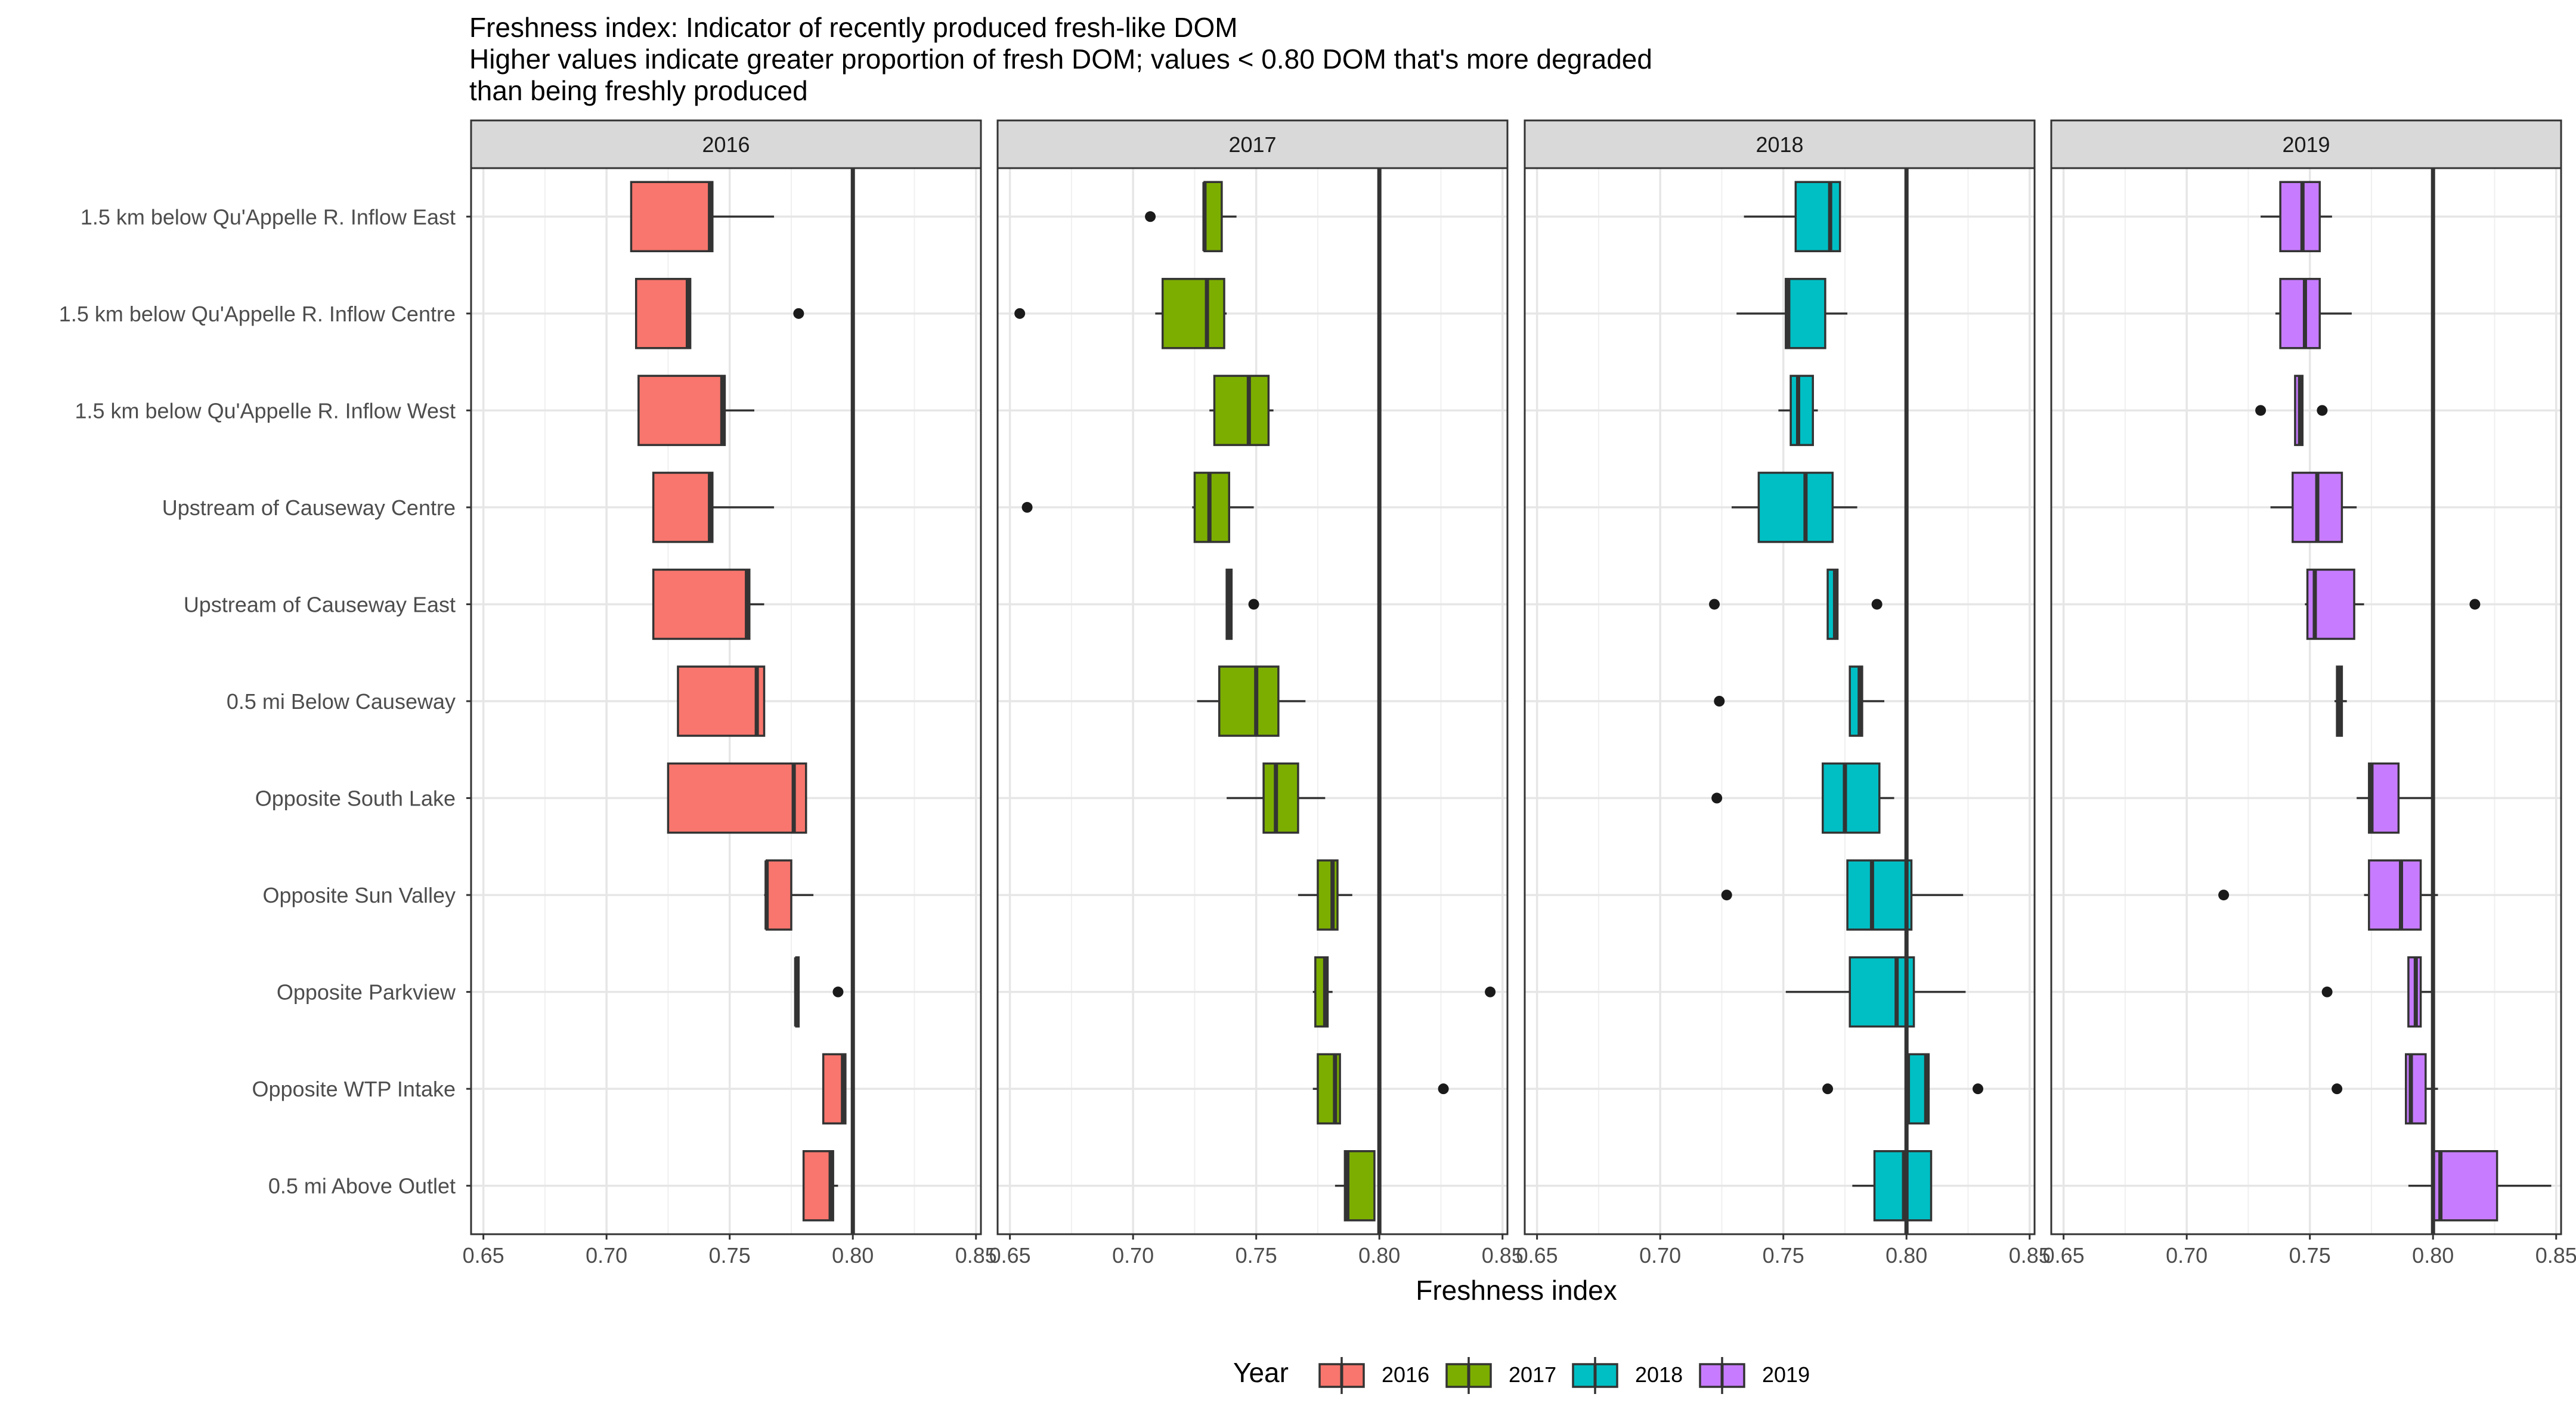  What do you see at coordinates (1374, 1376) in the screenshot?
I see `legend-item-2016: 2016` at bounding box center [1374, 1376].